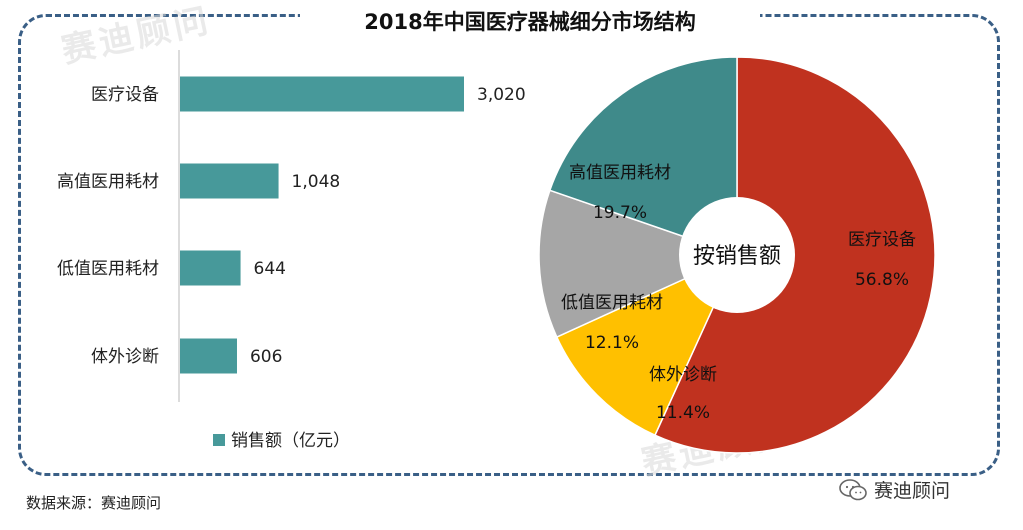 The height and width of the screenshot is (530, 1023). I want to click on bar-category-label: 医疗设备, so click(125, 95).